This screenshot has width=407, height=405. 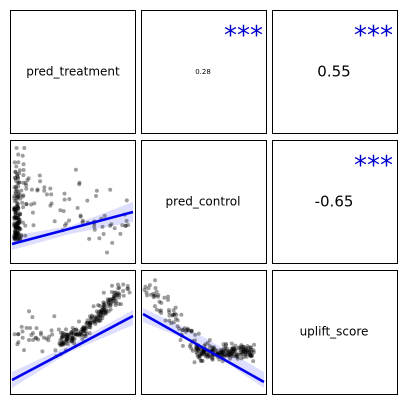 What do you see at coordinates (199, 321) in the screenshot?
I see `scatter-points` at bounding box center [199, 321].